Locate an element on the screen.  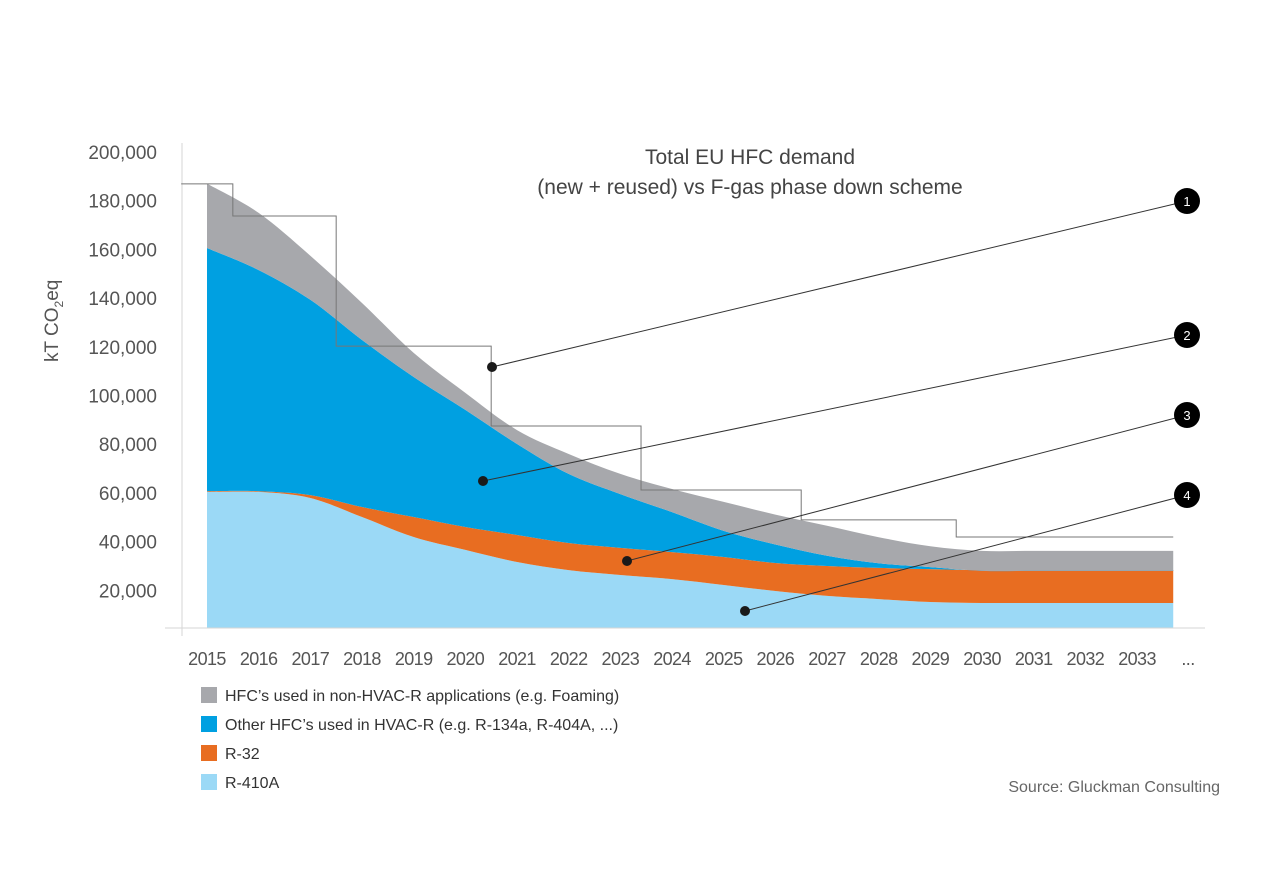
x-tick-label: 2023 is located at coordinates (621, 659).